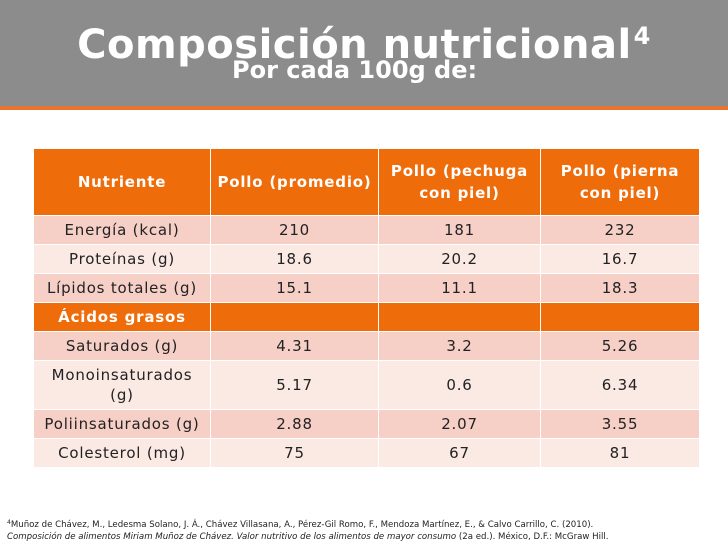  Describe the element at coordinates (294, 288) in the screenshot. I see `value-cell: 15.1` at that location.